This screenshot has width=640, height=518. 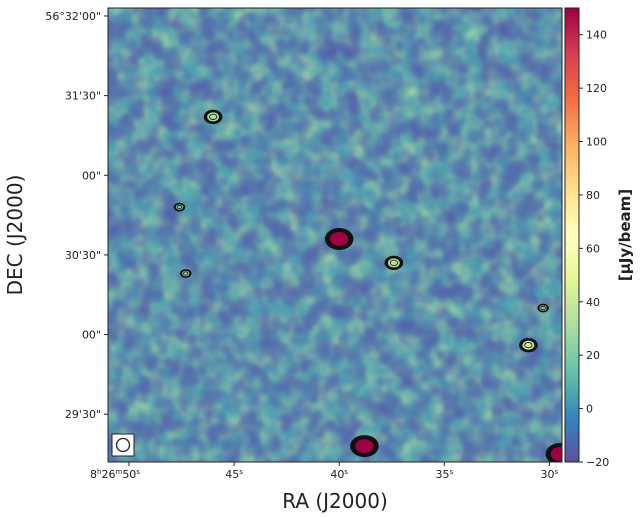 I want to click on colorbar-tick-label: 80, so click(x=593, y=195).